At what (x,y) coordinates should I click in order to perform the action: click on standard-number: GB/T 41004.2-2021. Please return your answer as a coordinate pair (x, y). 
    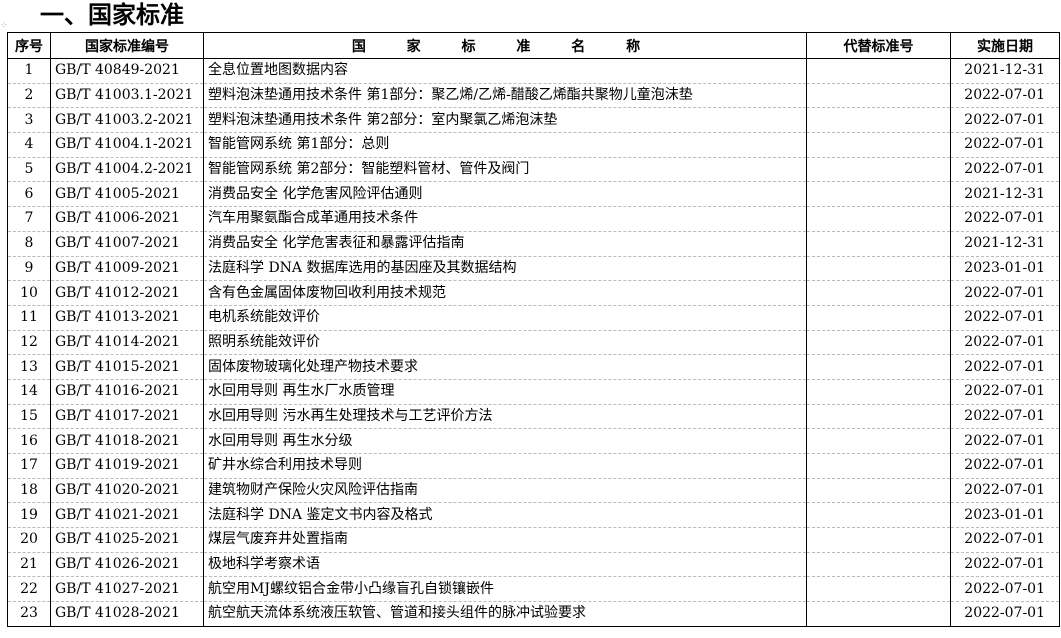
    Looking at the image, I should click on (127, 170).